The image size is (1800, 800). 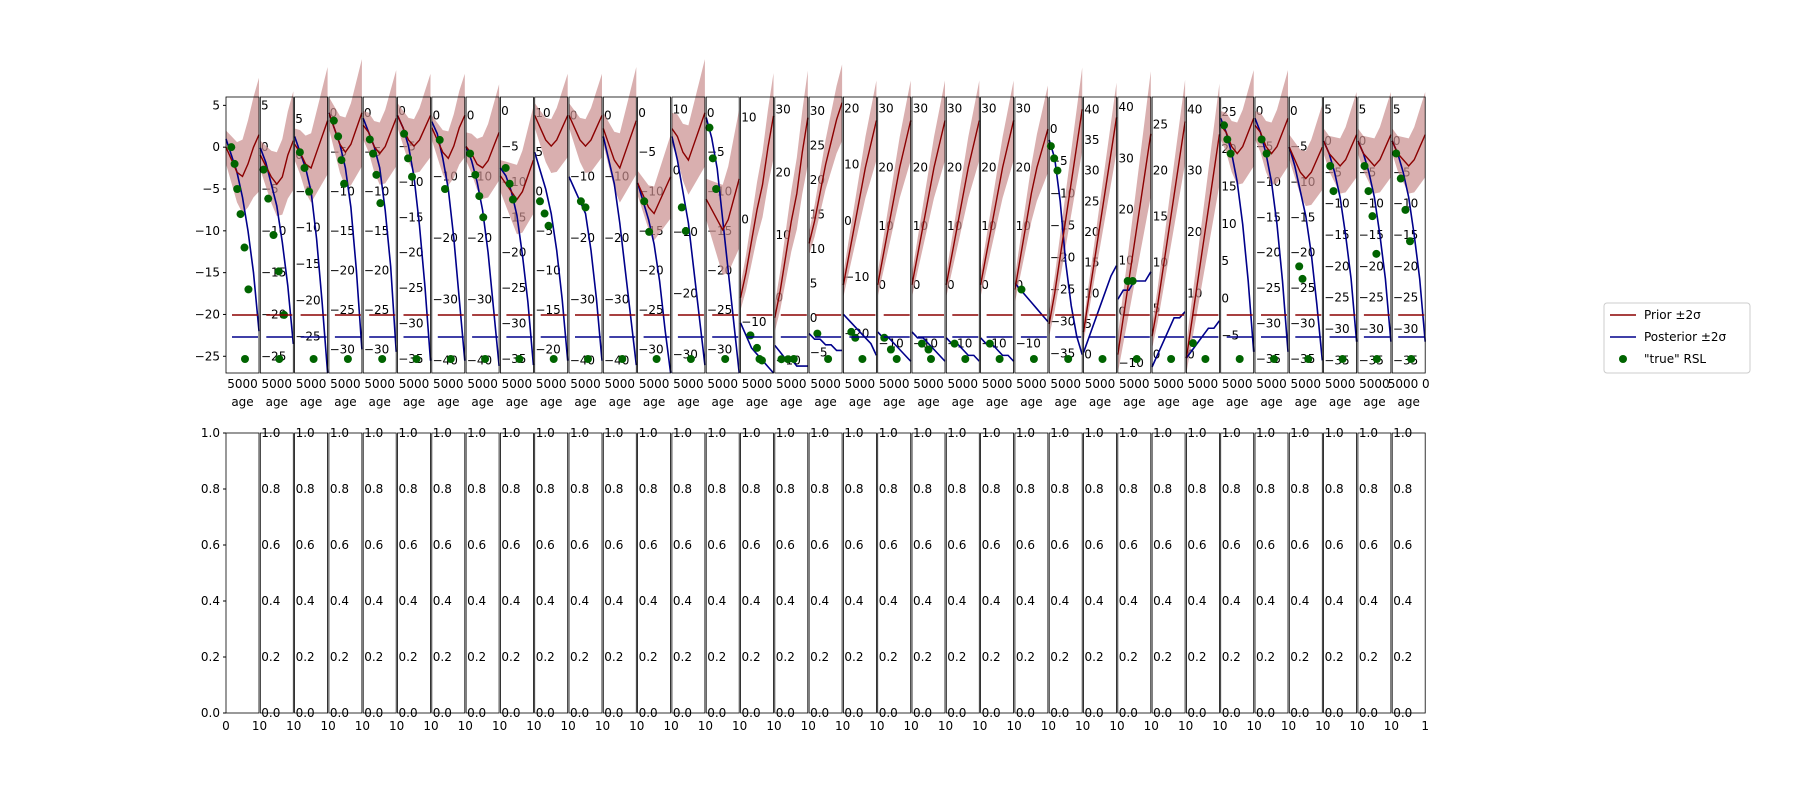 I want to click on legend: Prior ±2σ Posterior ±2σ "true" RSL, so click(x=1677, y=338).